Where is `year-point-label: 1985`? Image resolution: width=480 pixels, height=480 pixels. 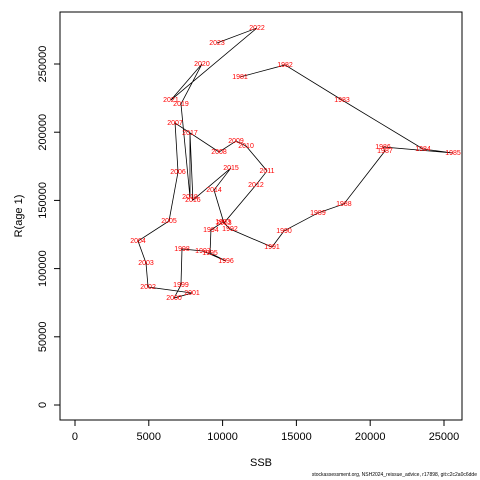
year-point-label: 1985 is located at coordinates (453, 153).